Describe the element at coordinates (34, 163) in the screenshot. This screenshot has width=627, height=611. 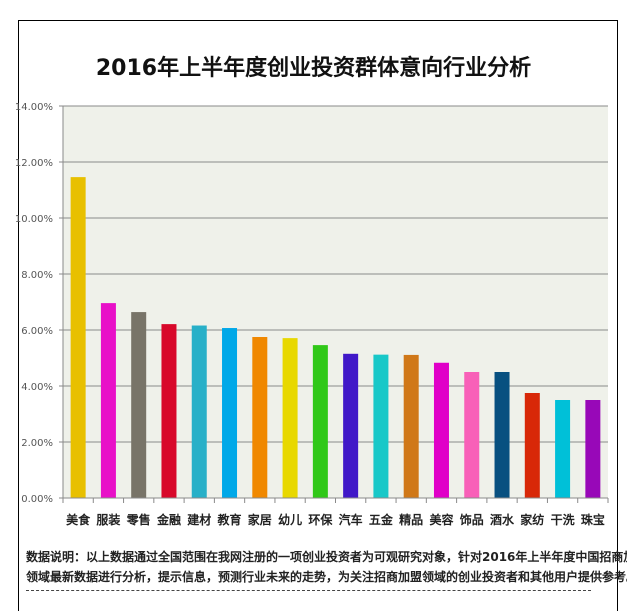
I see `y-tick-label: 12.00%` at that location.